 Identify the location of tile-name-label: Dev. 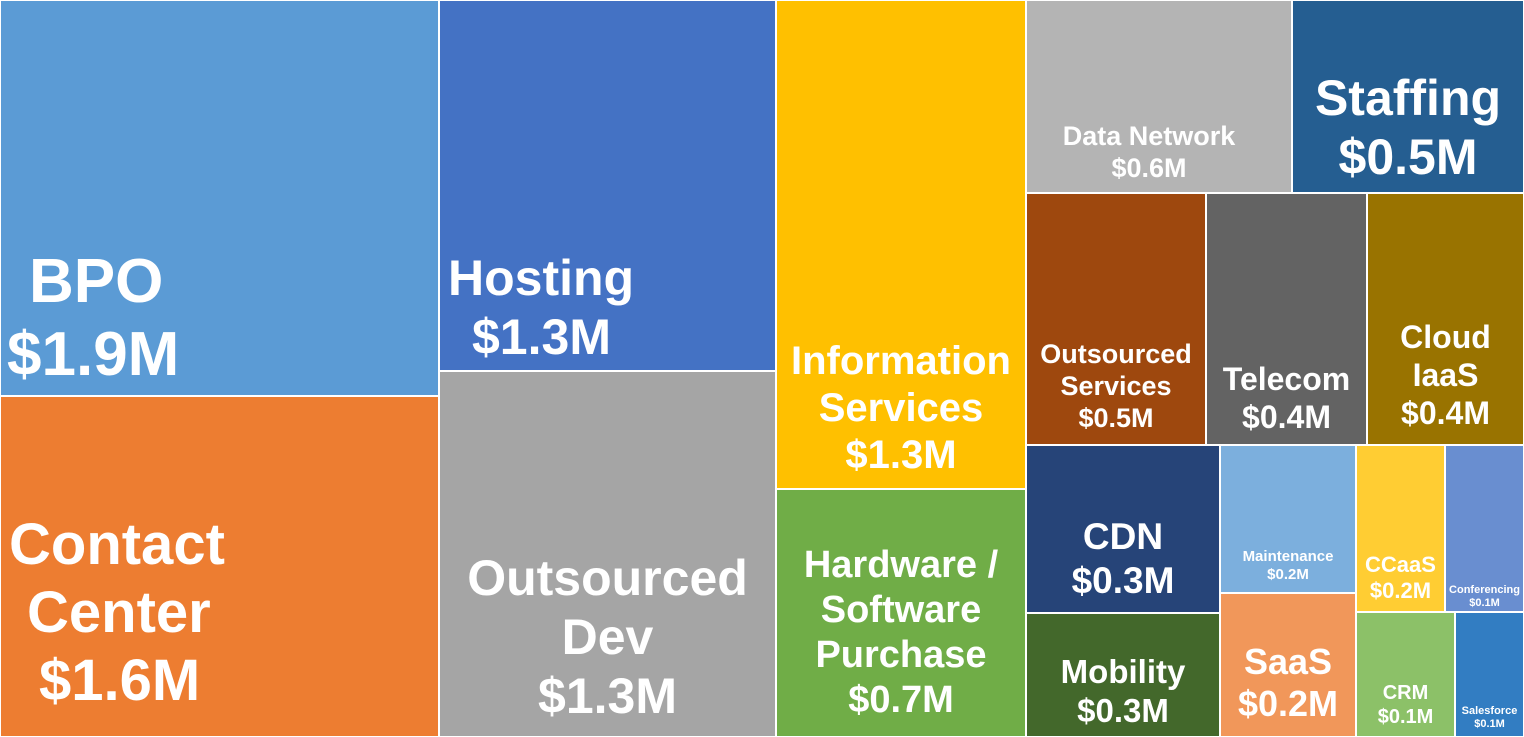
(607, 637).